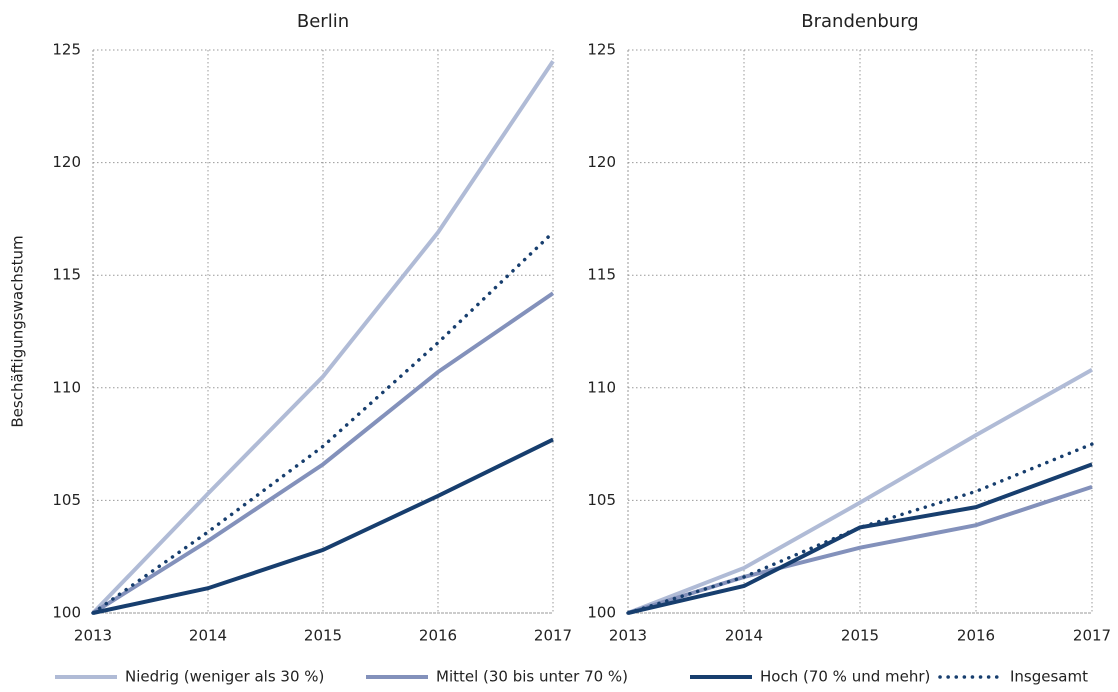 The image size is (1118, 692). What do you see at coordinates (532, 677) in the screenshot?
I see `legend-label: Mittel (30 bis unter 70 %)` at bounding box center [532, 677].